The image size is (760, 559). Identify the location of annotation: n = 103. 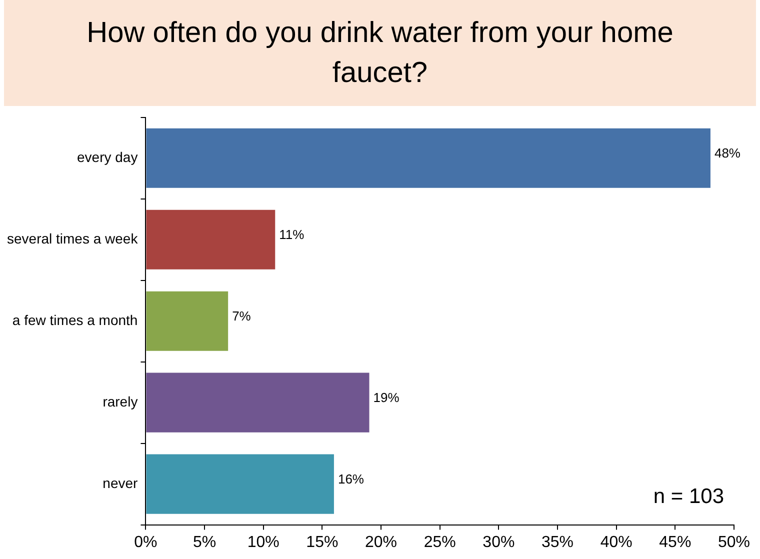
(688, 496).